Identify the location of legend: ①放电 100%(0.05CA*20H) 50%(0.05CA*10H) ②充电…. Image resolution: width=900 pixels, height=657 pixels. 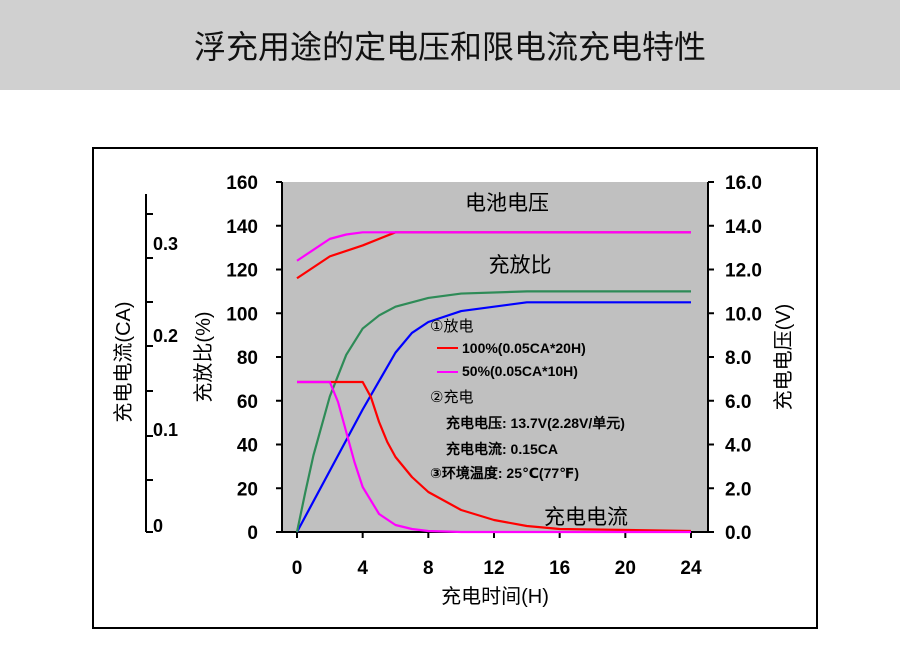
(527, 399).